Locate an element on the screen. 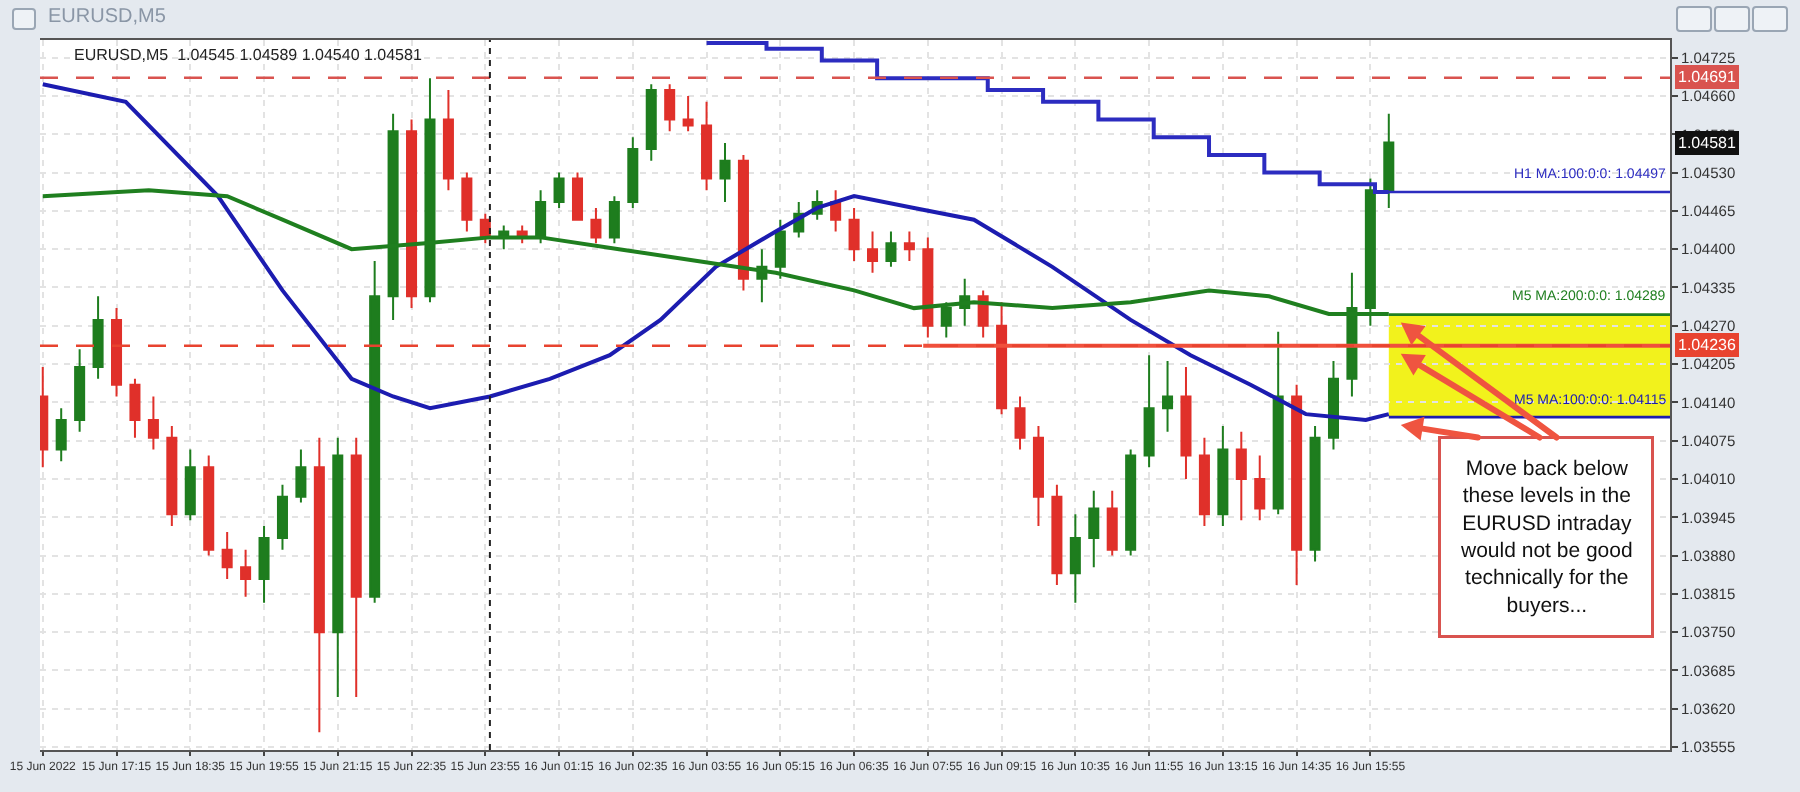 Image resolution: width=1800 pixels, height=792 pixels. chart-subtitle: EURUSD,M5 1.04545 1.04589 1.04540 1.04581 is located at coordinates (248, 55).